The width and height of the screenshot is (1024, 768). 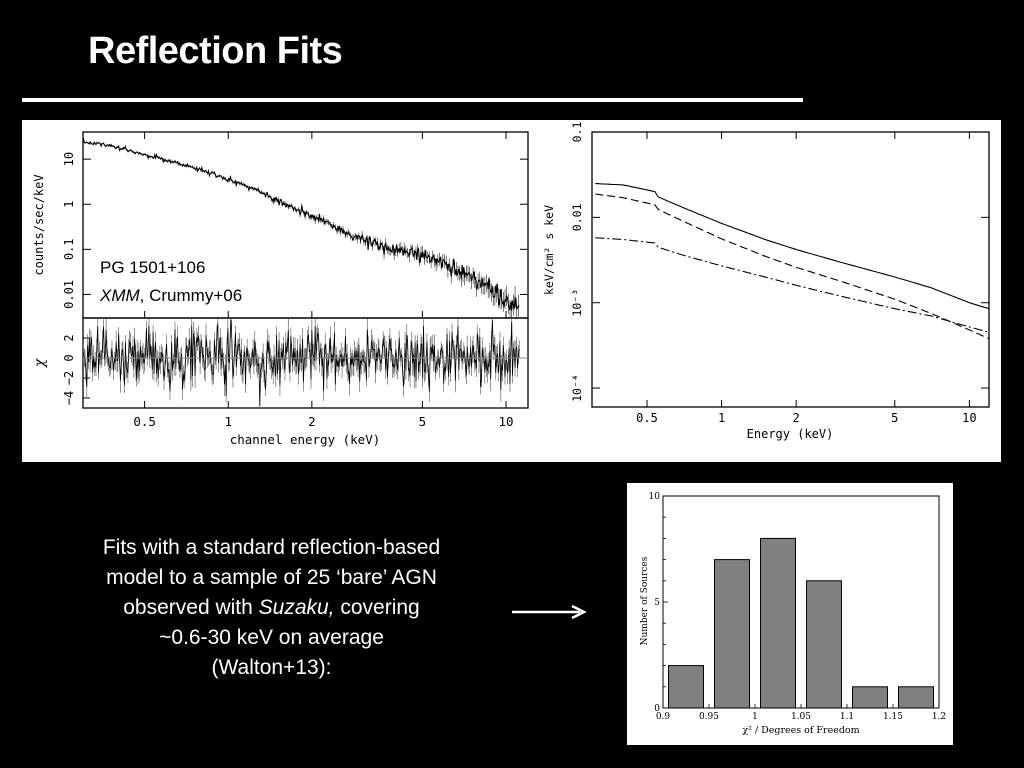 I want to click on model-series-total, so click(x=792, y=246).